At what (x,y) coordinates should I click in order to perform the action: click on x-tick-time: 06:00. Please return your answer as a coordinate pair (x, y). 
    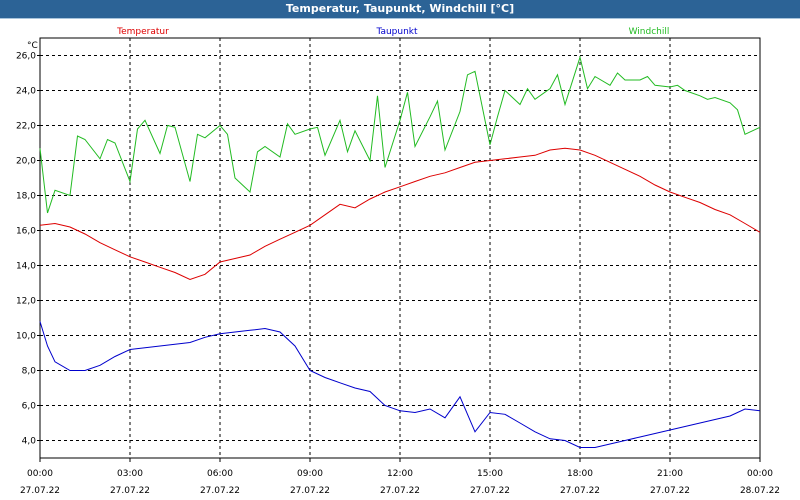
    Looking at the image, I should click on (220, 474).